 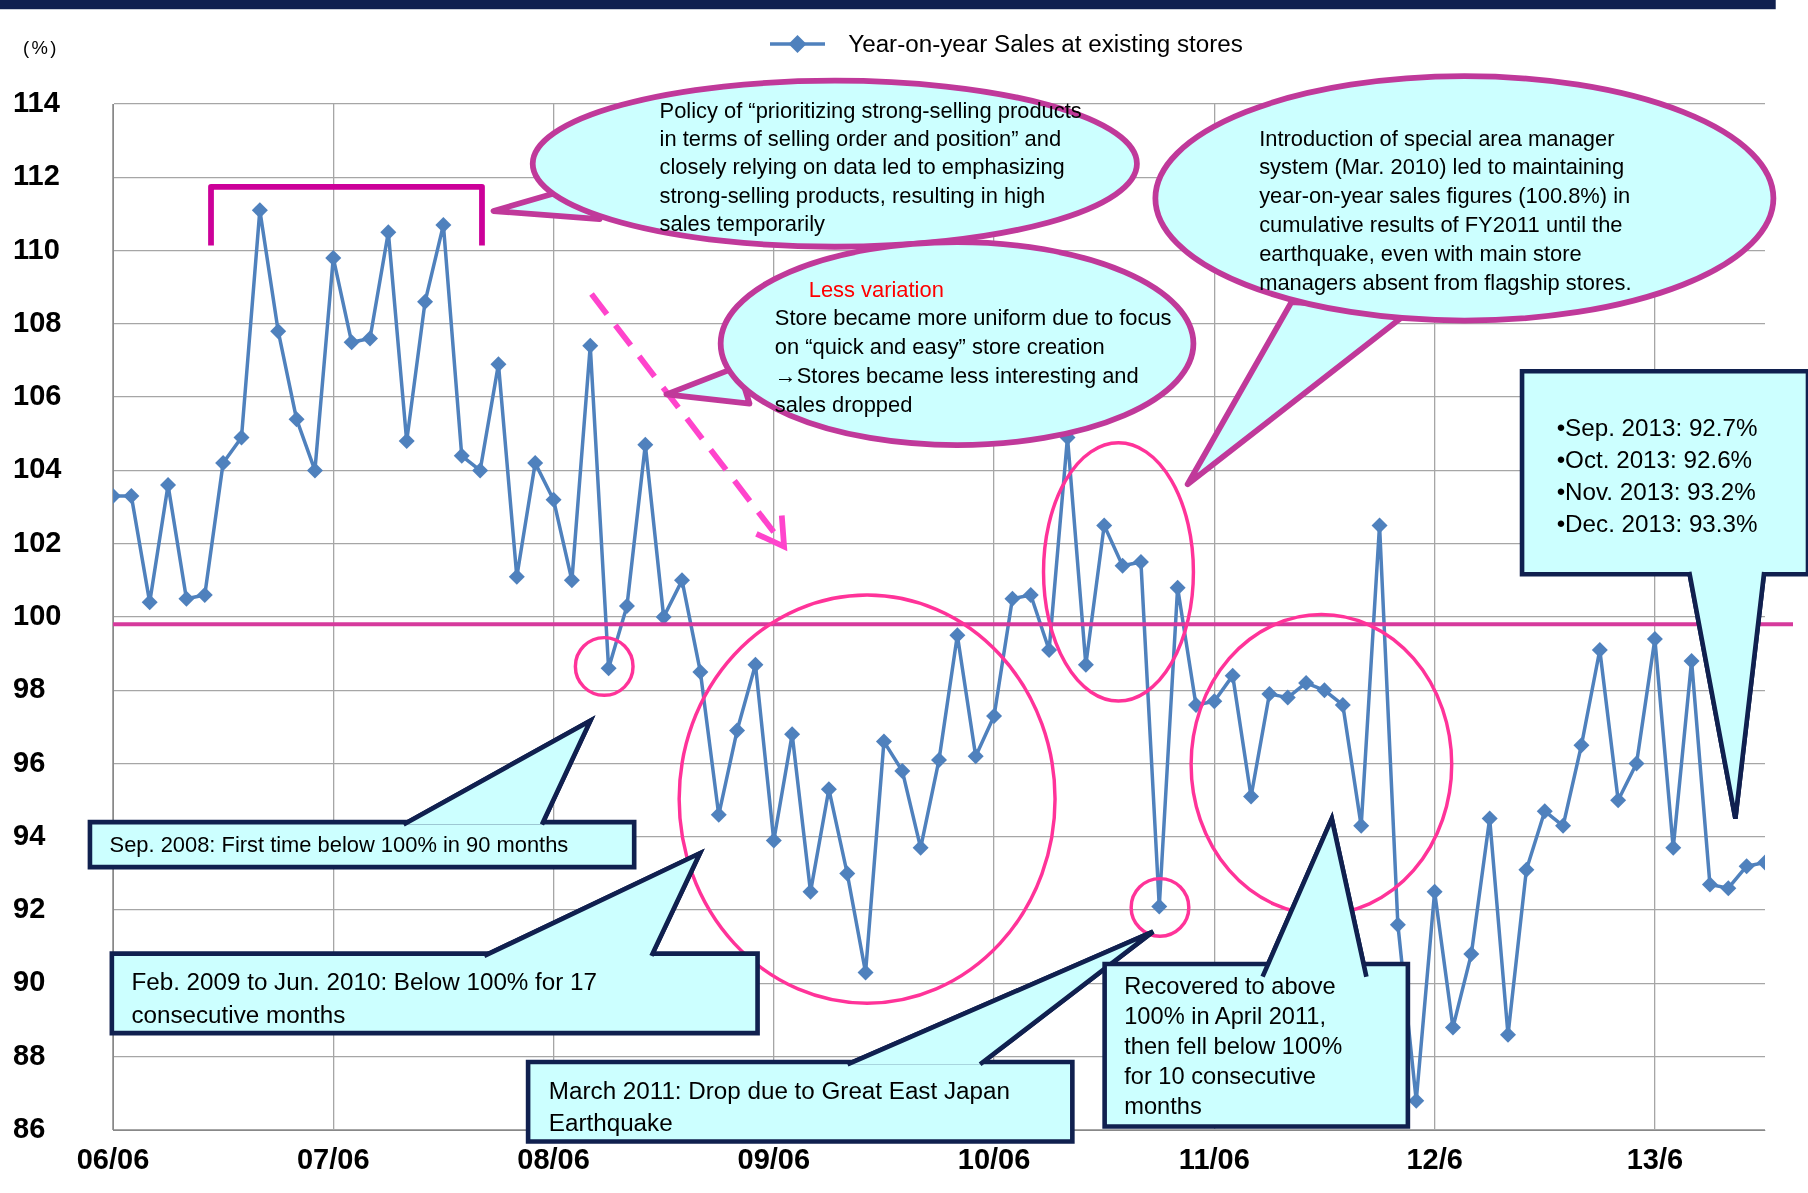 I want to click on y-tick-label: 98, so click(x=29, y=688).